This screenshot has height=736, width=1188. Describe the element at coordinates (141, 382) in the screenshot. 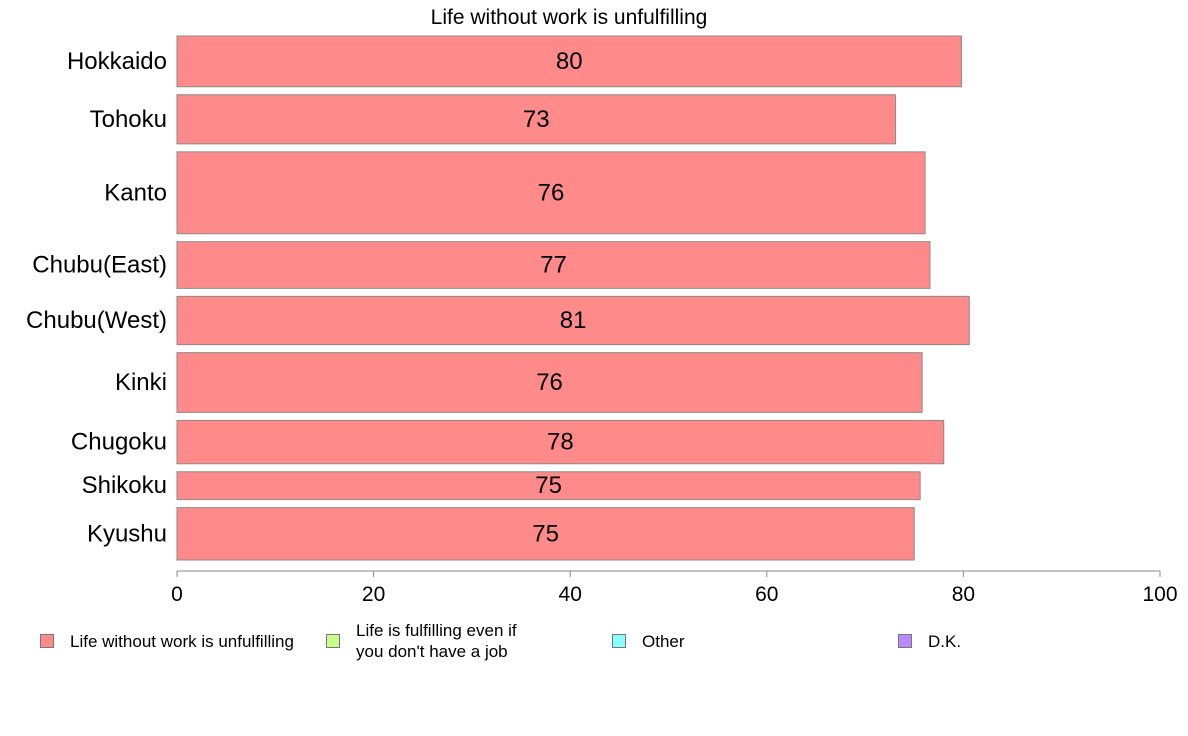

I see `category-label: Kinki` at that location.